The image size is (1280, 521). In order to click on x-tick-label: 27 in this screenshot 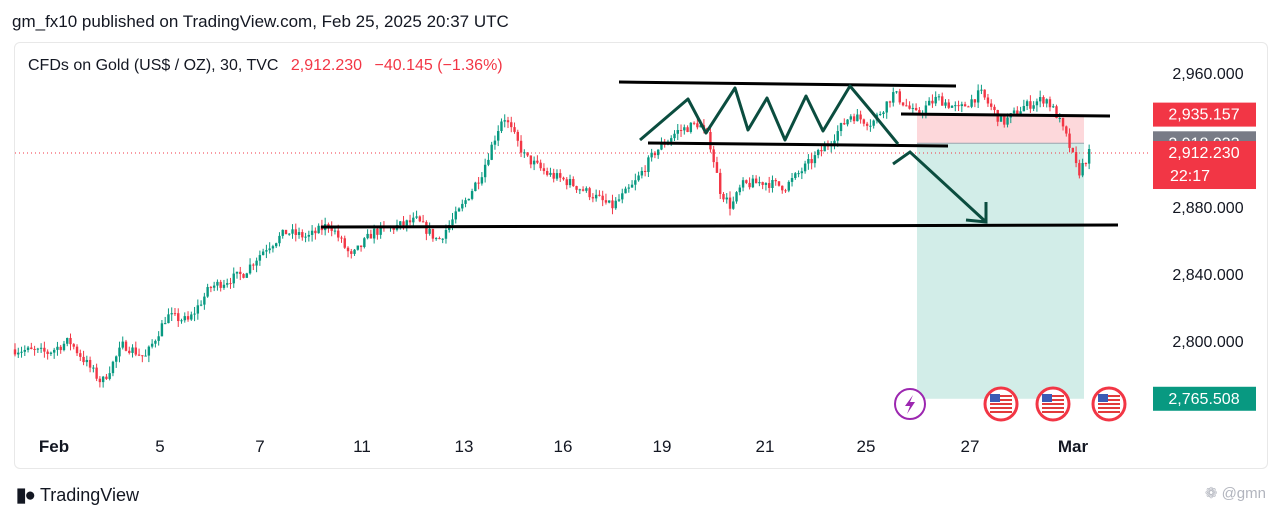, I will do `click(970, 446)`.